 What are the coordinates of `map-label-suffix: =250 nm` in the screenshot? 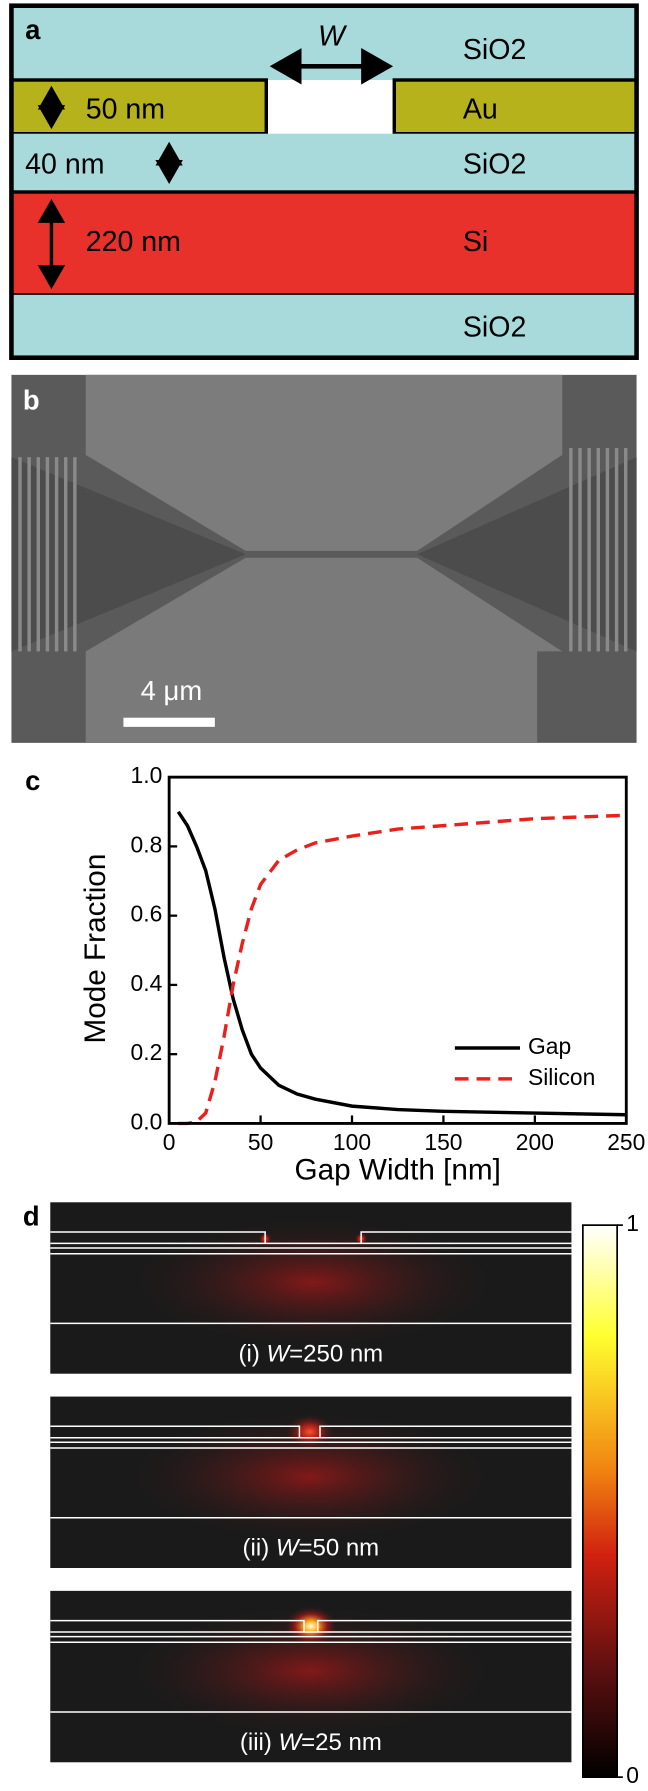 It's located at (336, 1354).